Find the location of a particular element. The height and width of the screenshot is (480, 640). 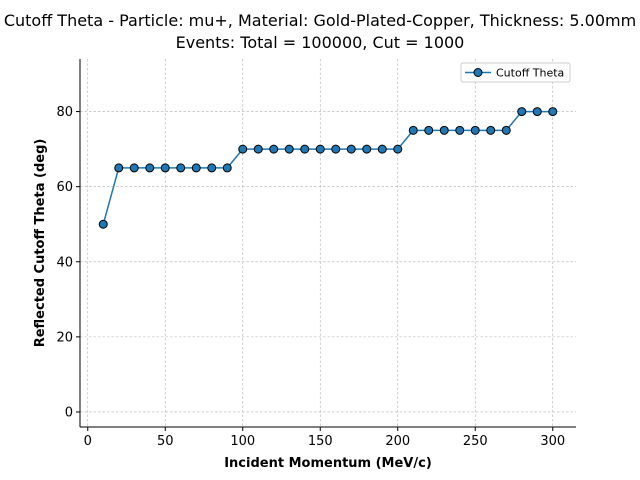

y-tick-label: 20 is located at coordinates (64, 337).